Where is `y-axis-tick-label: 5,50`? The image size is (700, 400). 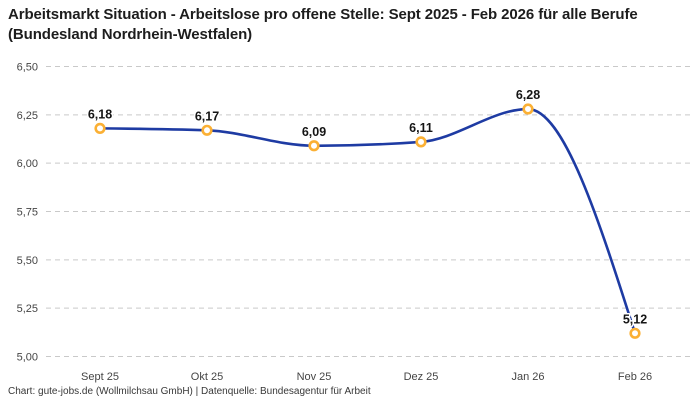
y-axis-tick-label: 5,50 is located at coordinates (27, 261).